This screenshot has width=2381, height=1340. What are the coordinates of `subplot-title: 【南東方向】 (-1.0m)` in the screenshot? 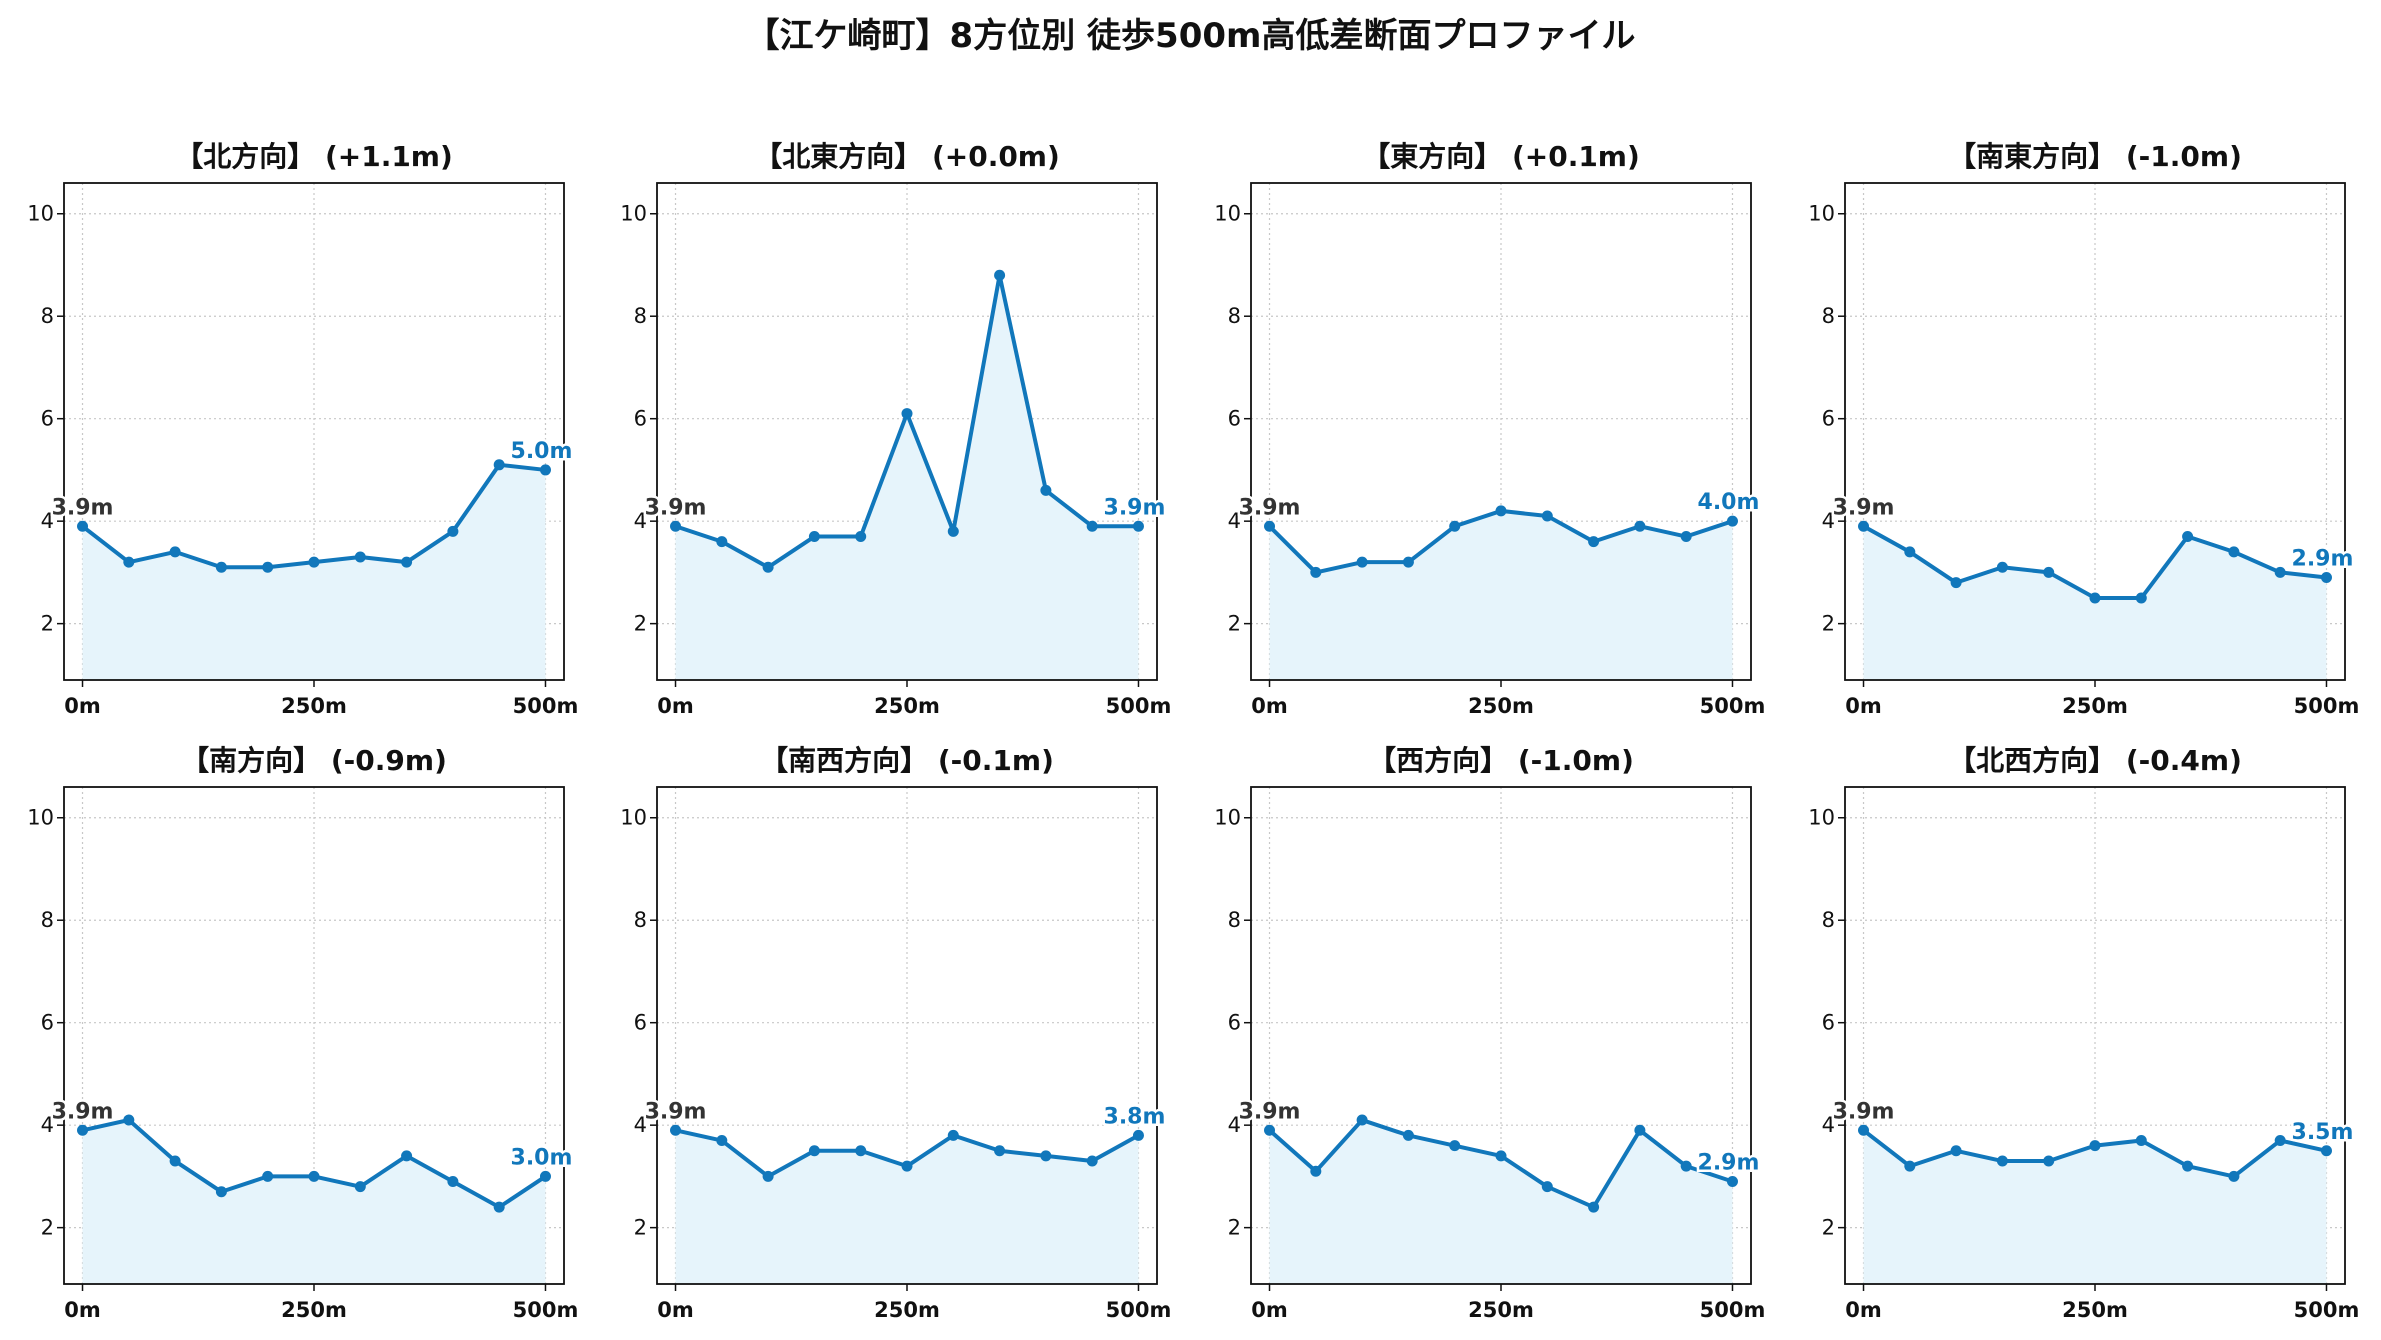 It's located at (2095, 156).